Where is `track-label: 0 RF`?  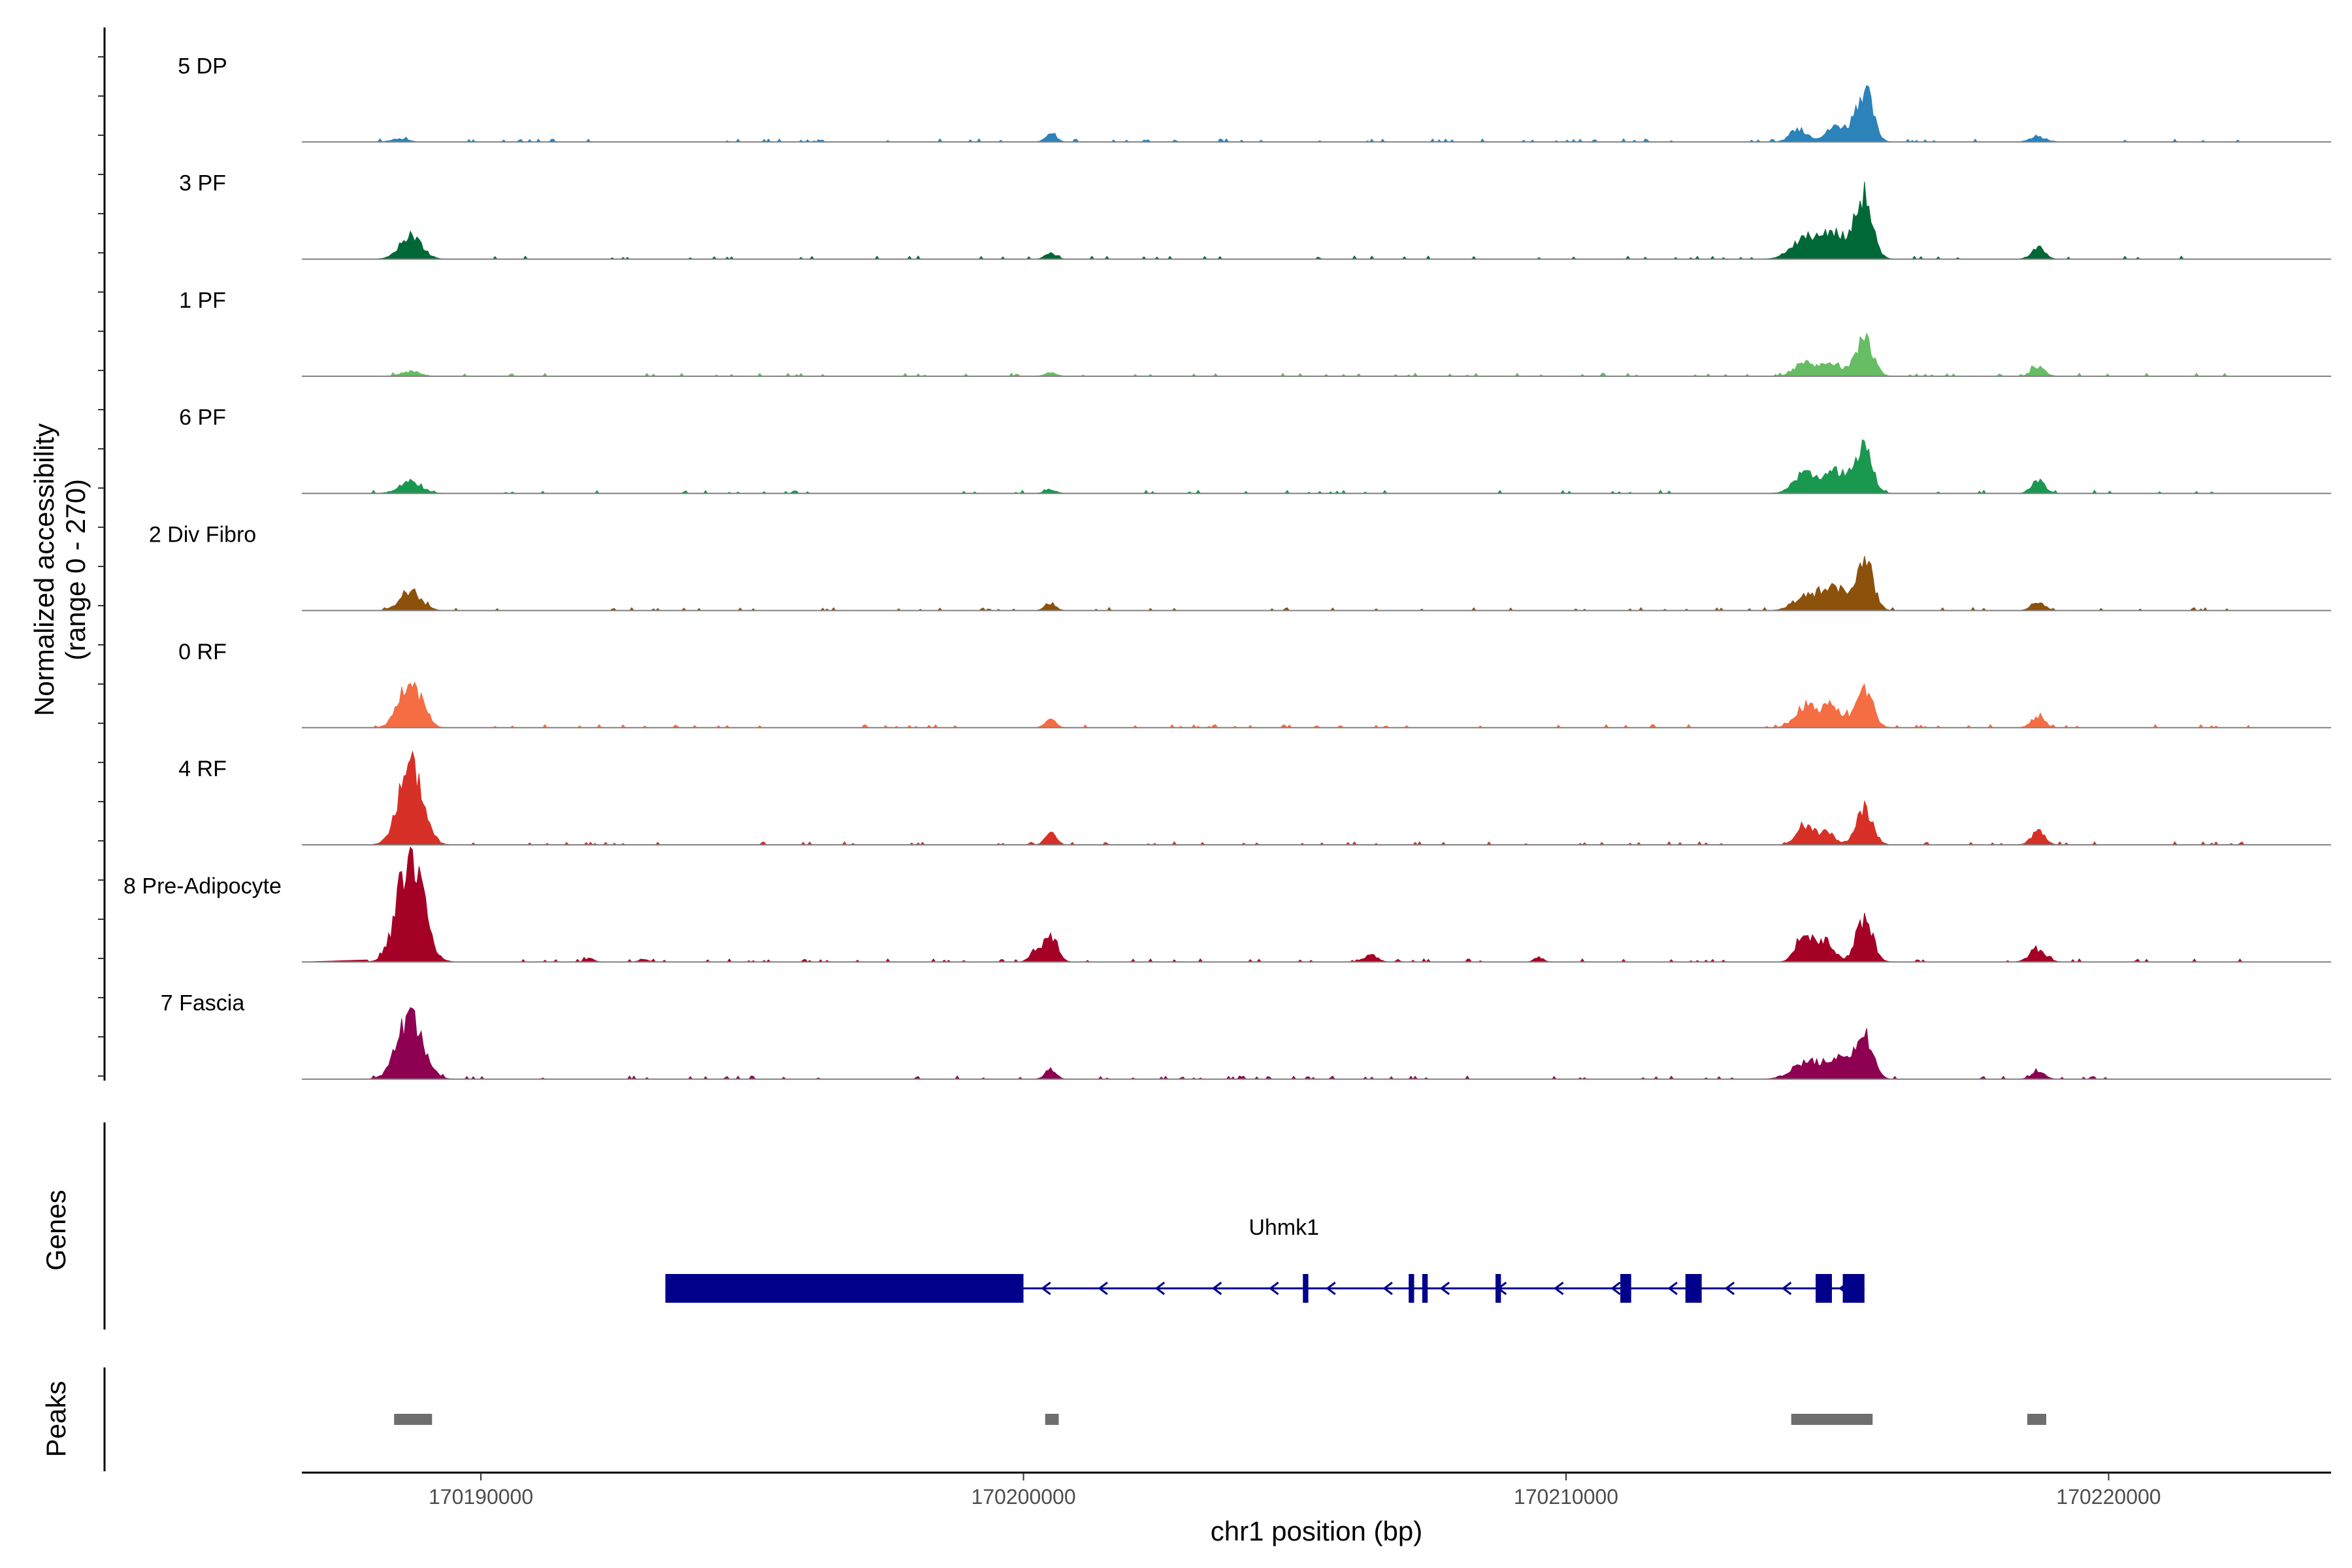
track-label: 0 RF is located at coordinates (202, 652).